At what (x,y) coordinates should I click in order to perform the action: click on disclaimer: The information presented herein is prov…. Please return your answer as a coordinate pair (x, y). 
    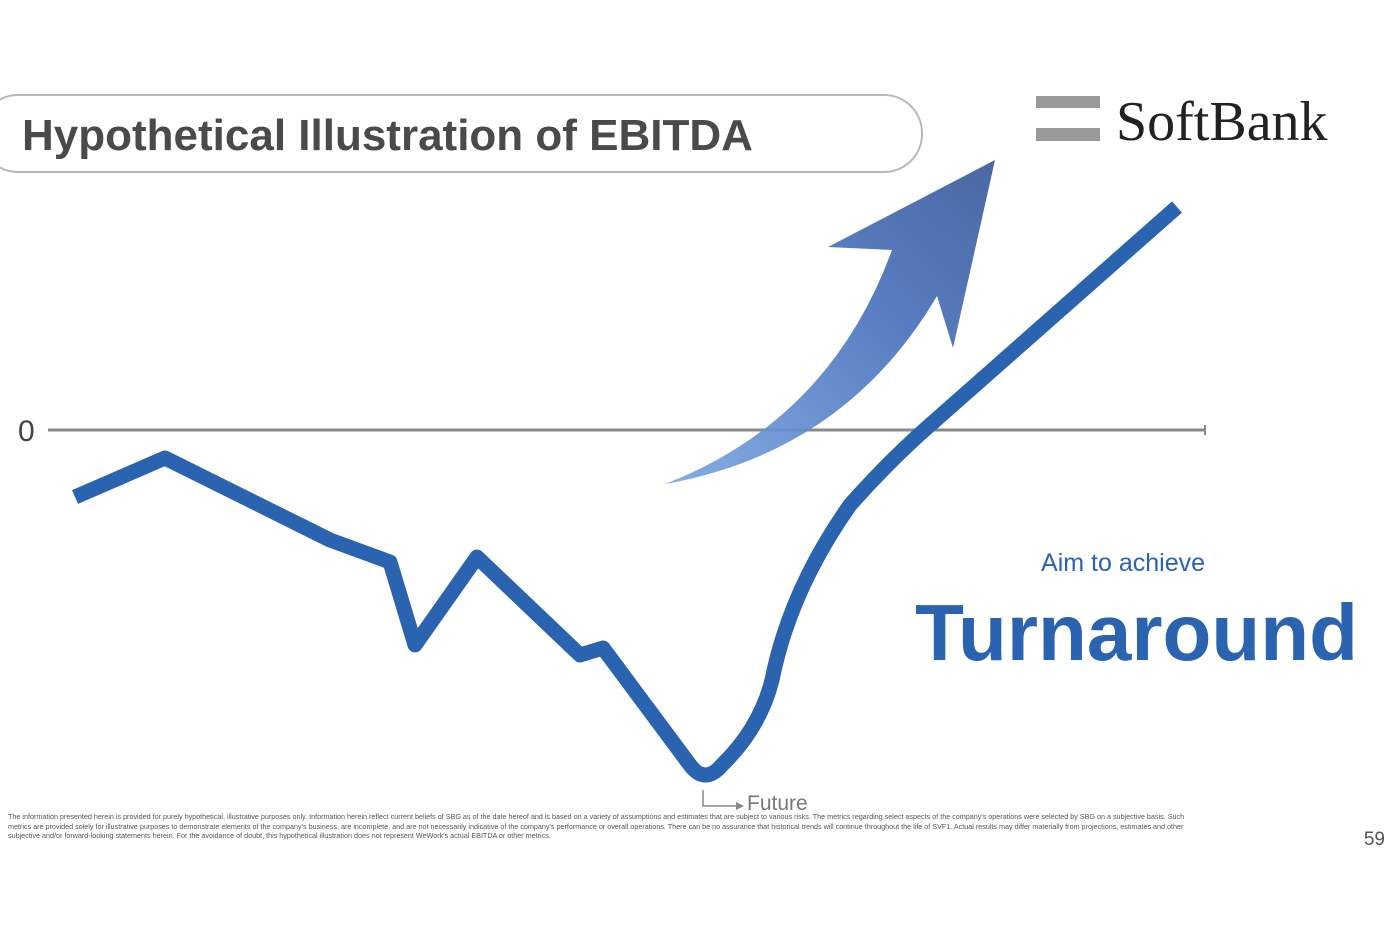
    Looking at the image, I should click on (596, 826).